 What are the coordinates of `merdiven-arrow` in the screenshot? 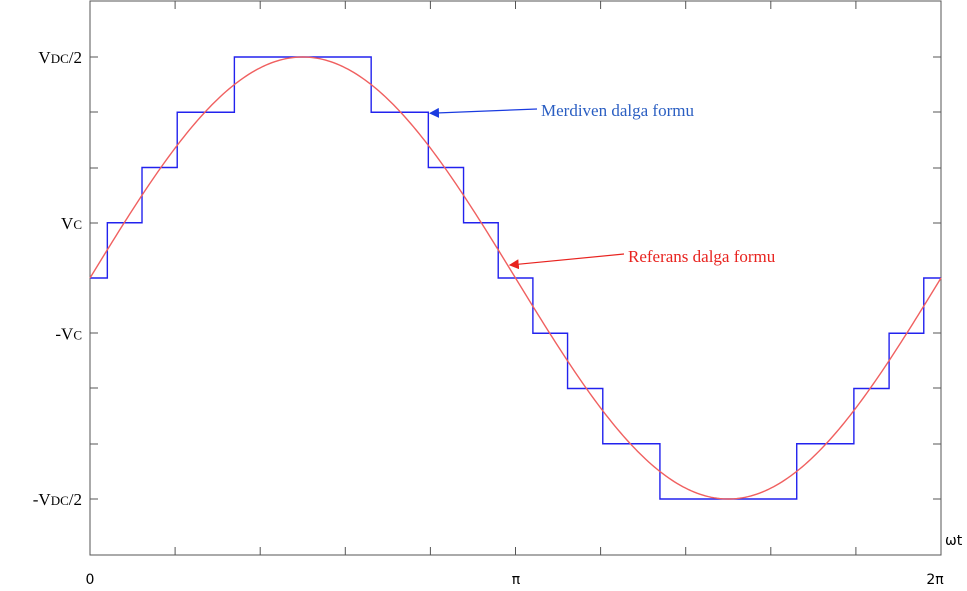 It's located at (483, 112).